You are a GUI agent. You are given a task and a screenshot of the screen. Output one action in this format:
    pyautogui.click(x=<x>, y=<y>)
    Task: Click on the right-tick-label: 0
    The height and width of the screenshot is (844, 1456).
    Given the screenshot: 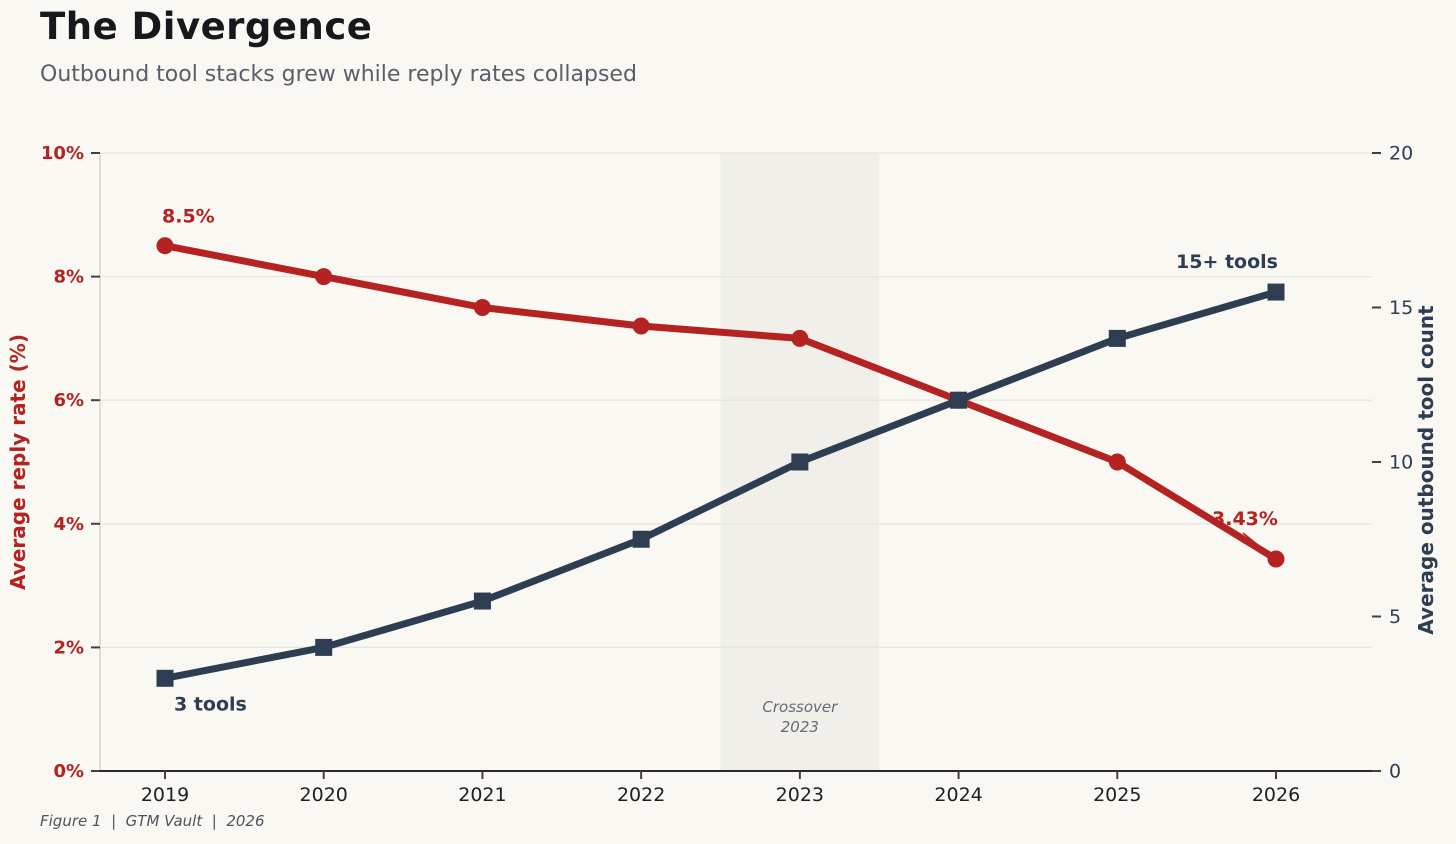 What is the action you would take?
    pyautogui.click(x=1395, y=772)
    